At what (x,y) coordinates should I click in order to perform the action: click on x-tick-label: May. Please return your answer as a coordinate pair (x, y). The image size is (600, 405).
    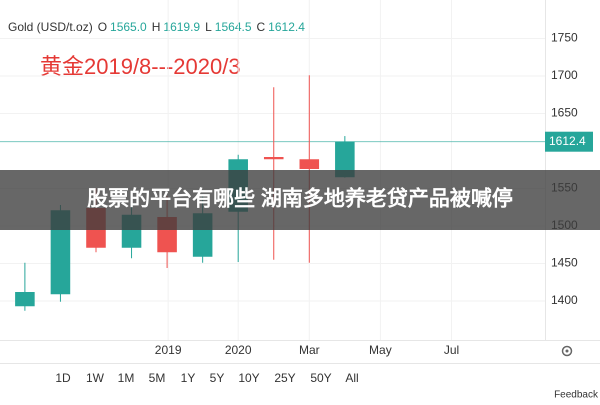
    Looking at the image, I should click on (380, 350).